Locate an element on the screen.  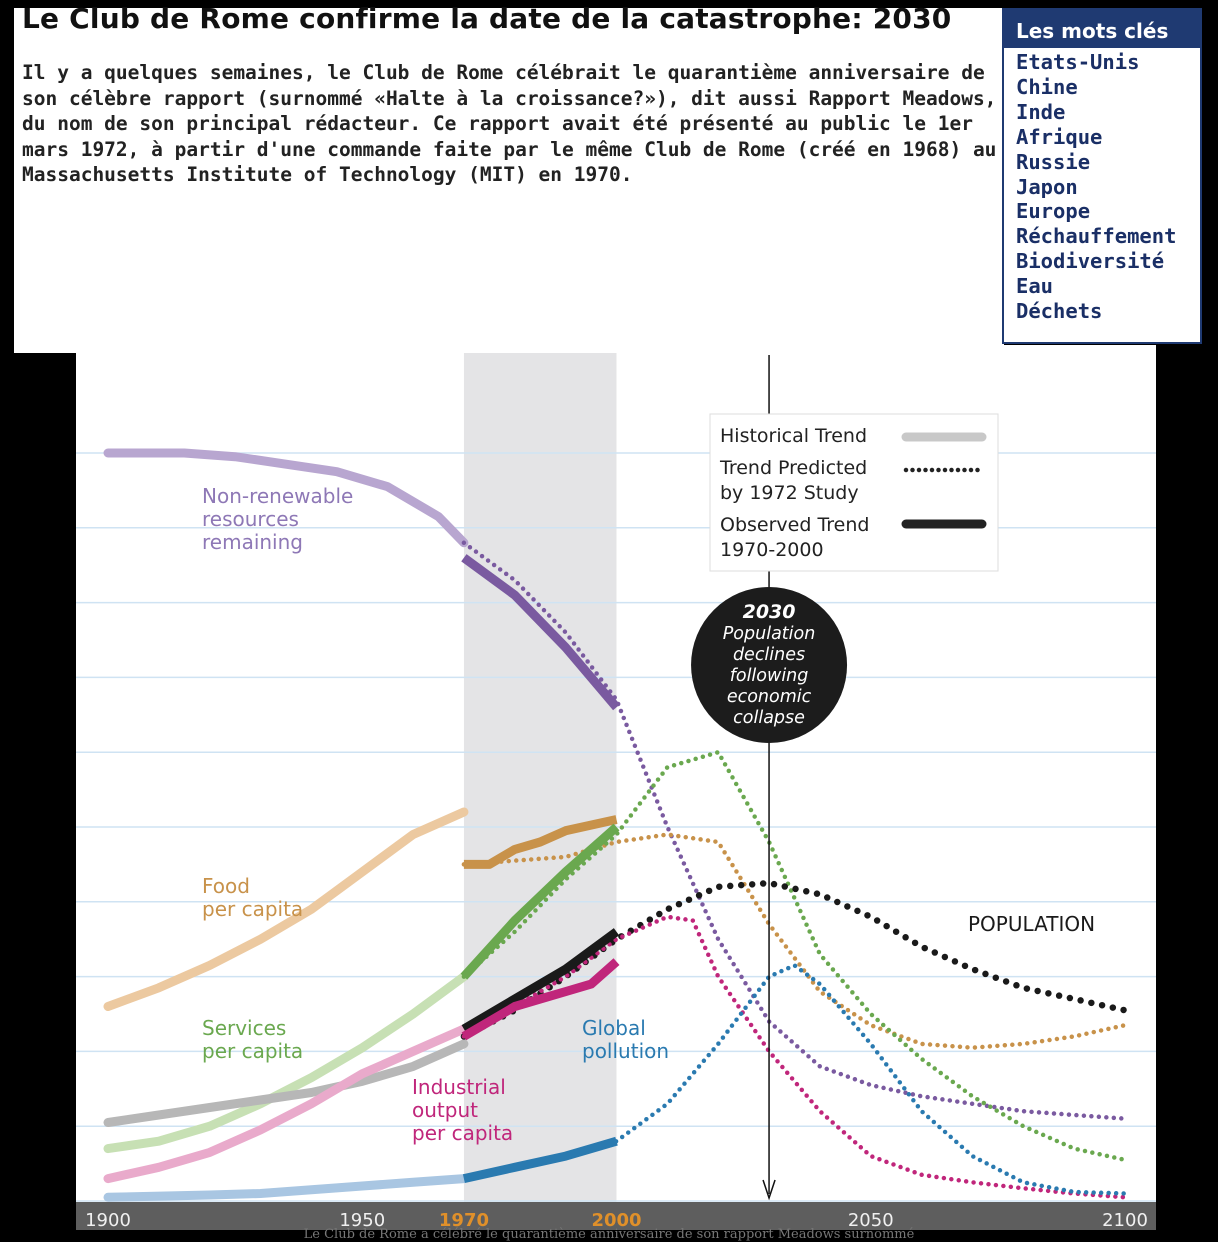
keyword-link: Déchets is located at coordinates (1059, 311).